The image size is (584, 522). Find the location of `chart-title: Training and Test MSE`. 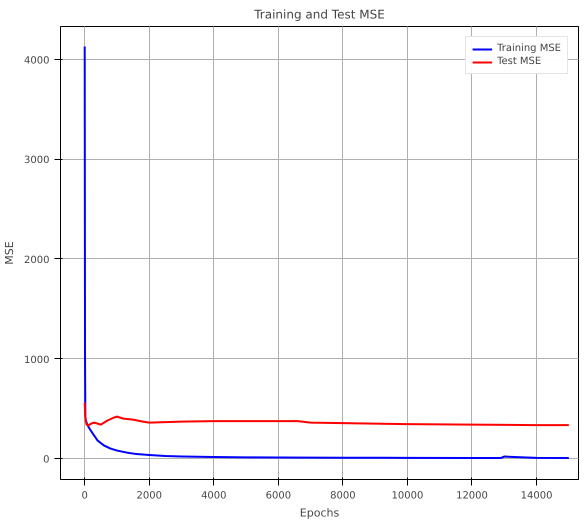

chart-title: Training and Test MSE is located at coordinates (319, 15).